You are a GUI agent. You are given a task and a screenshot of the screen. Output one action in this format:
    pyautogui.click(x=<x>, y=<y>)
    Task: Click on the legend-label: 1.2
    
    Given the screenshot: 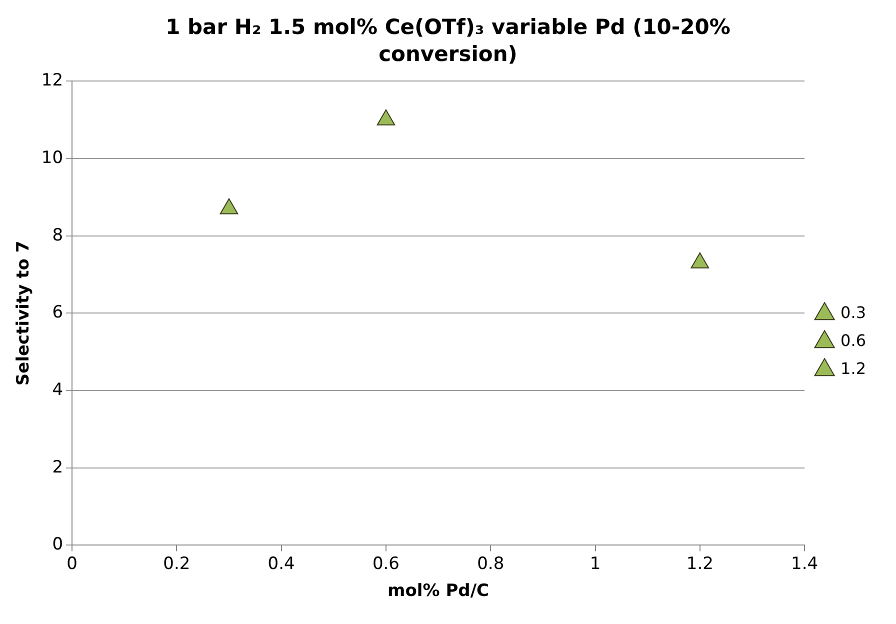 What is the action you would take?
    pyautogui.click(x=853, y=368)
    